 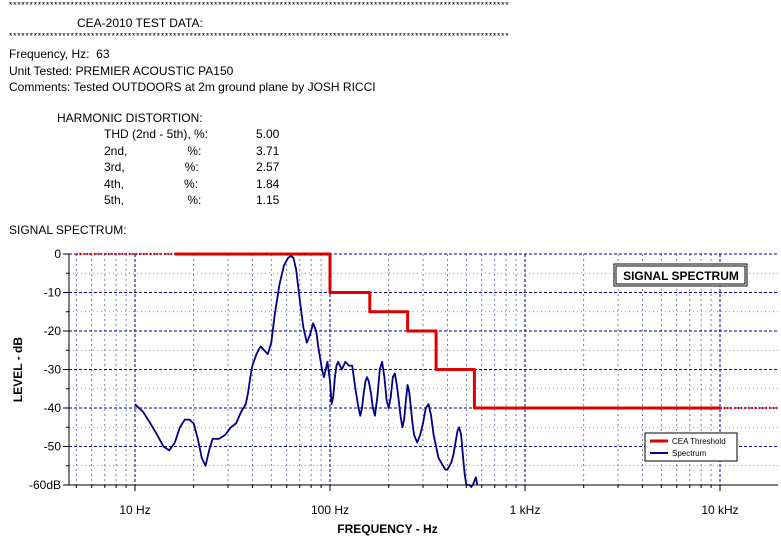 What do you see at coordinates (268, 200) in the screenshot?
I see `distortion-row-value: 1.15` at bounding box center [268, 200].